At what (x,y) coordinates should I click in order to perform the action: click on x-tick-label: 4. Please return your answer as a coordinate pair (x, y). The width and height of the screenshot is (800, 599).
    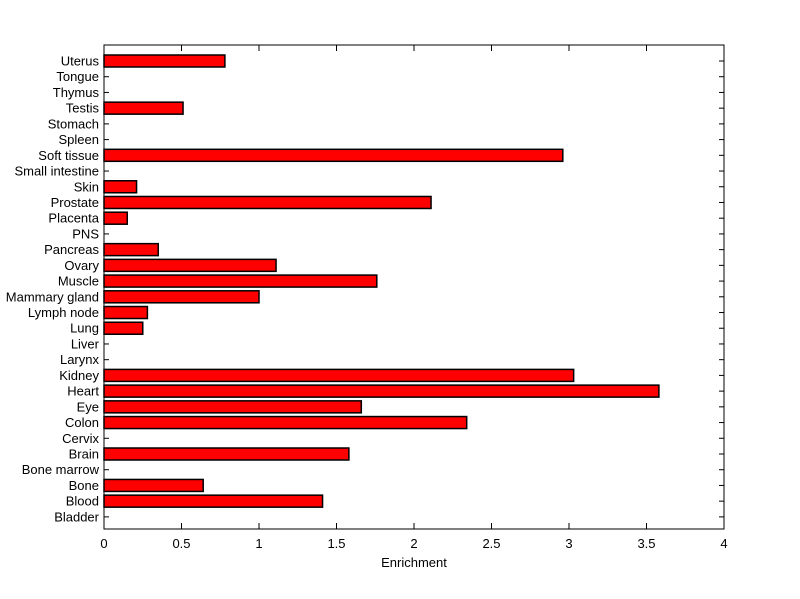
    Looking at the image, I should click on (723, 543).